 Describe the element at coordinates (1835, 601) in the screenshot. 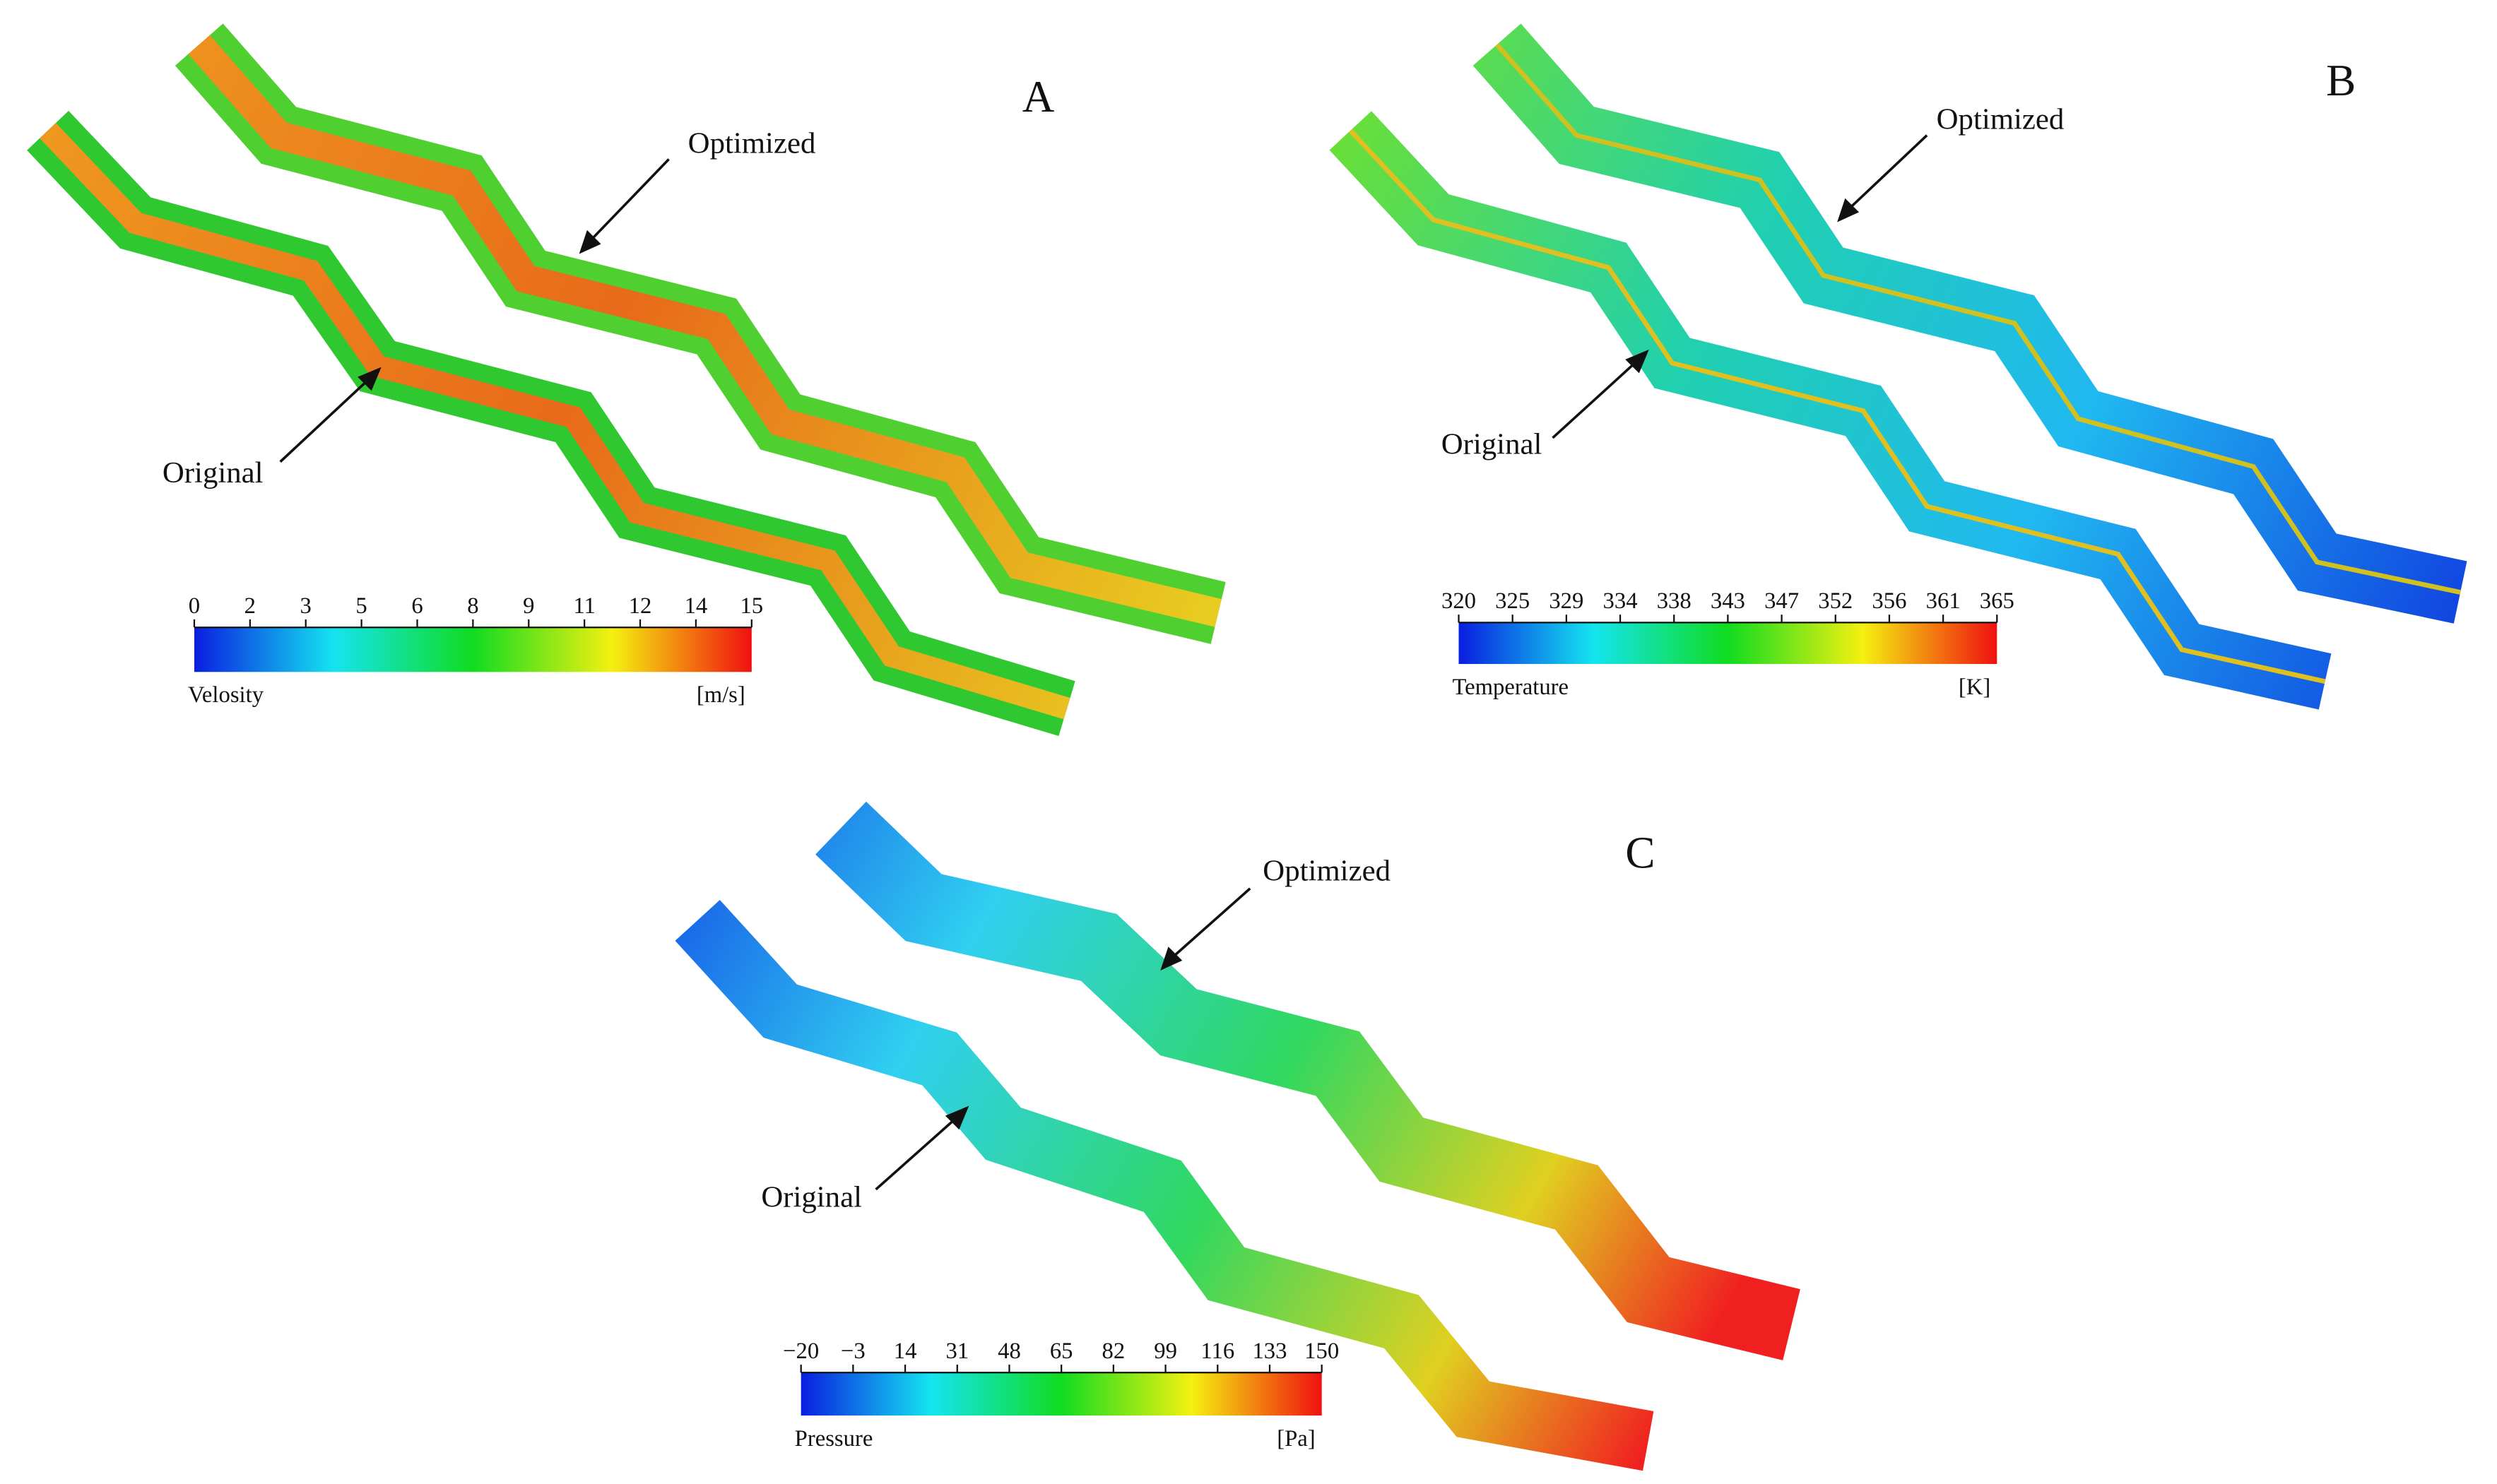

I see `colorbar-tick-label: 352` at that location.